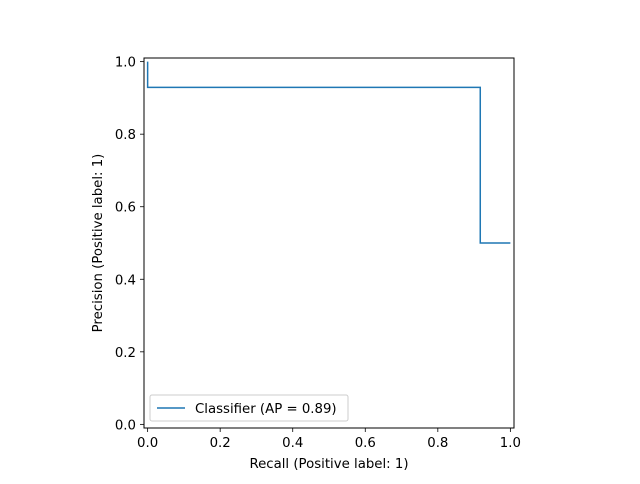 The width and height of the screenshot is (640, 484). What do you see at coordinates (129, 244) in the screenshot?
I see `y-axis-ticks: 0.0 0.2 0.4 0.6 0.8 1.0` at bounding box center [129, 244].